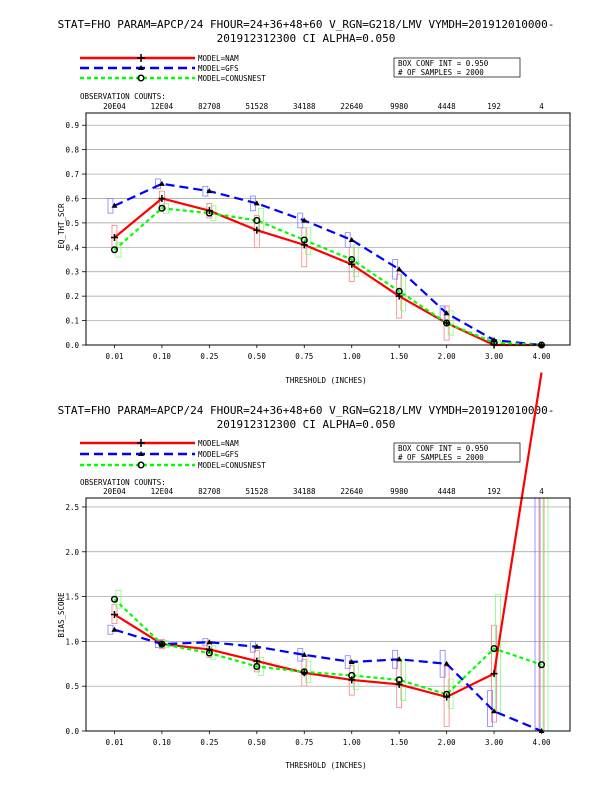  What do you see at coordinates (304, 356) in the screenshot?
I see `x-tick-label: 0.75` at bounding box center [304, 356].